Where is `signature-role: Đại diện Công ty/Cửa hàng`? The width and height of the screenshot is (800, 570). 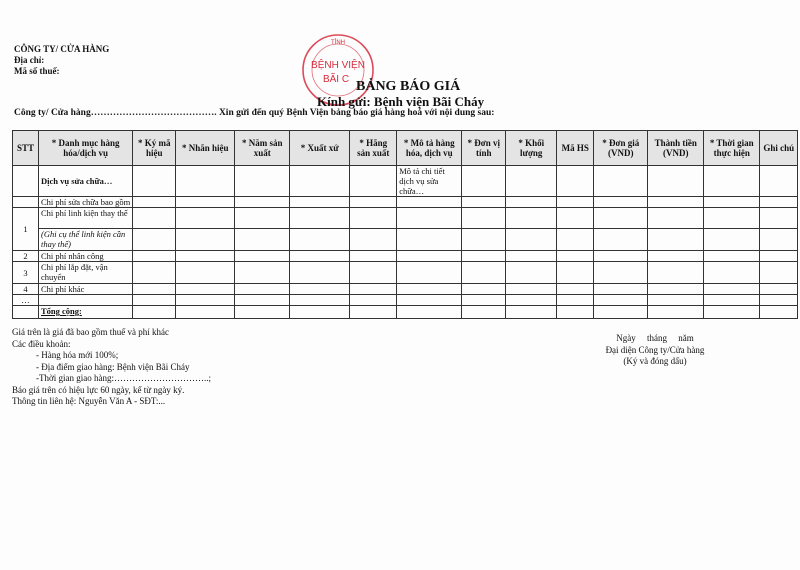
signature-role: Đại diện Công ty/Cửa hàng is located at coordinates (655, 349).